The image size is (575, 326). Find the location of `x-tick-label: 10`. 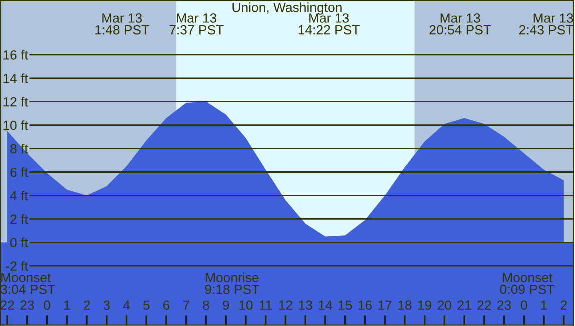

x-tick-label: 10 is located at coordinates (246, 305).